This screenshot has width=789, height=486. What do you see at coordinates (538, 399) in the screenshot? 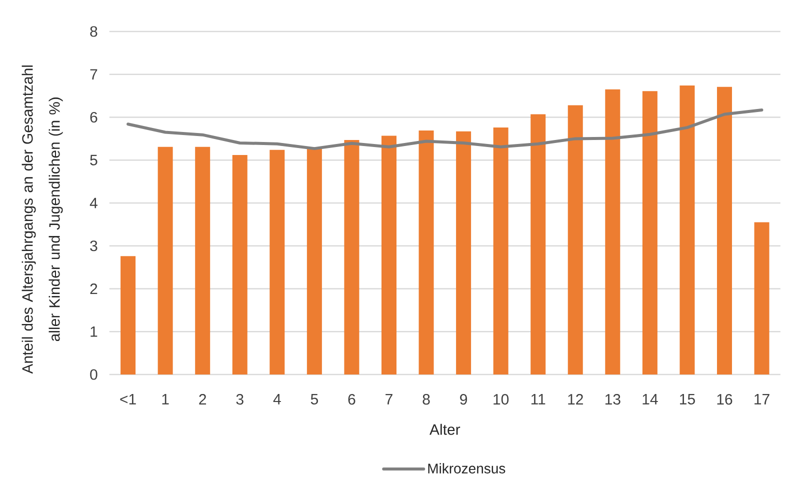
I see `x-tick-label: 11` at bounding box center [538, 399].